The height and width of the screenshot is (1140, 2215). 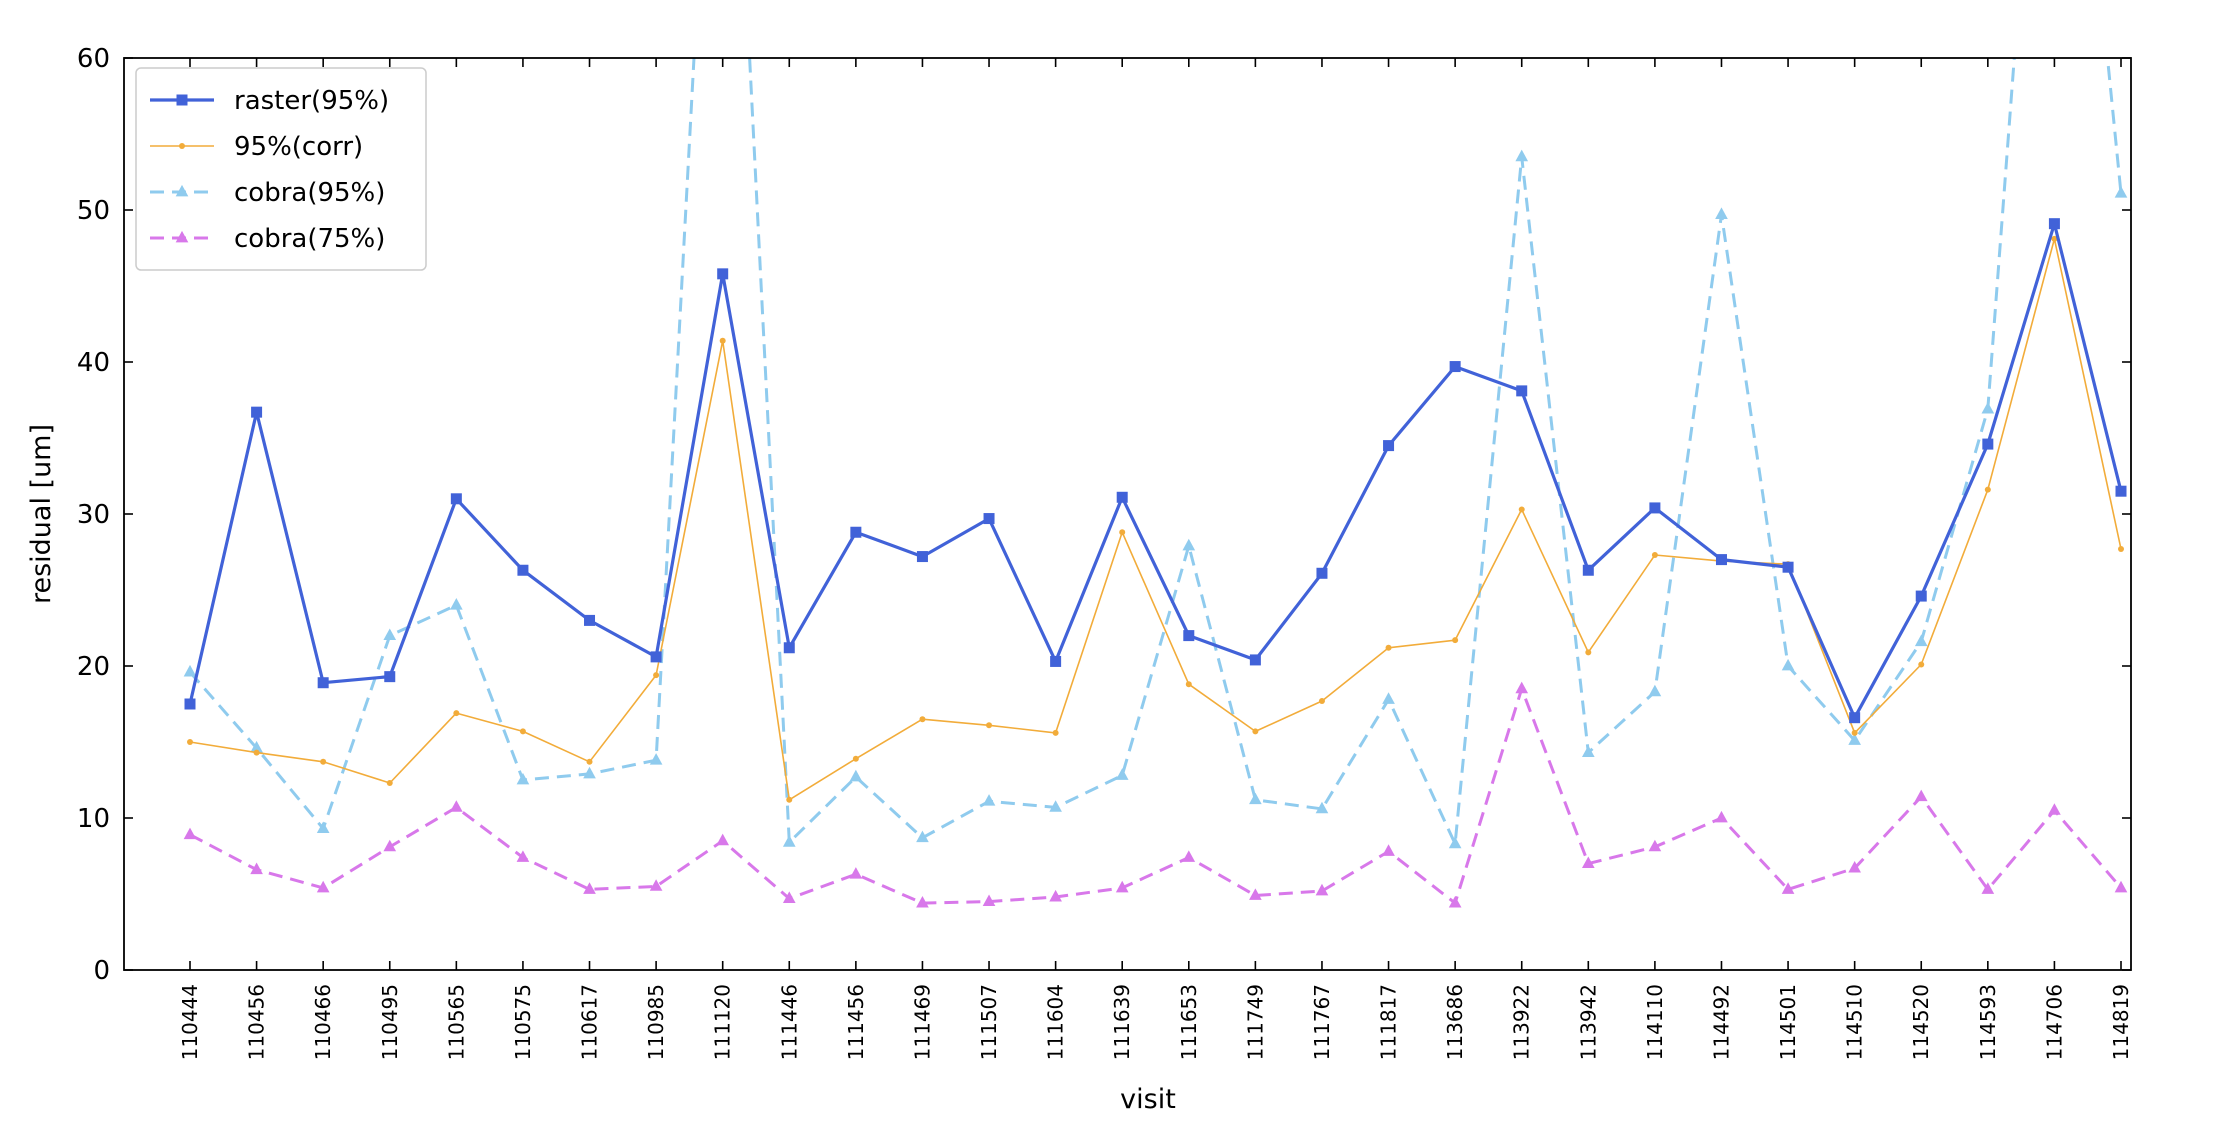 I want to click on x-tick-label: 111469, so click(x=922, y=1022).